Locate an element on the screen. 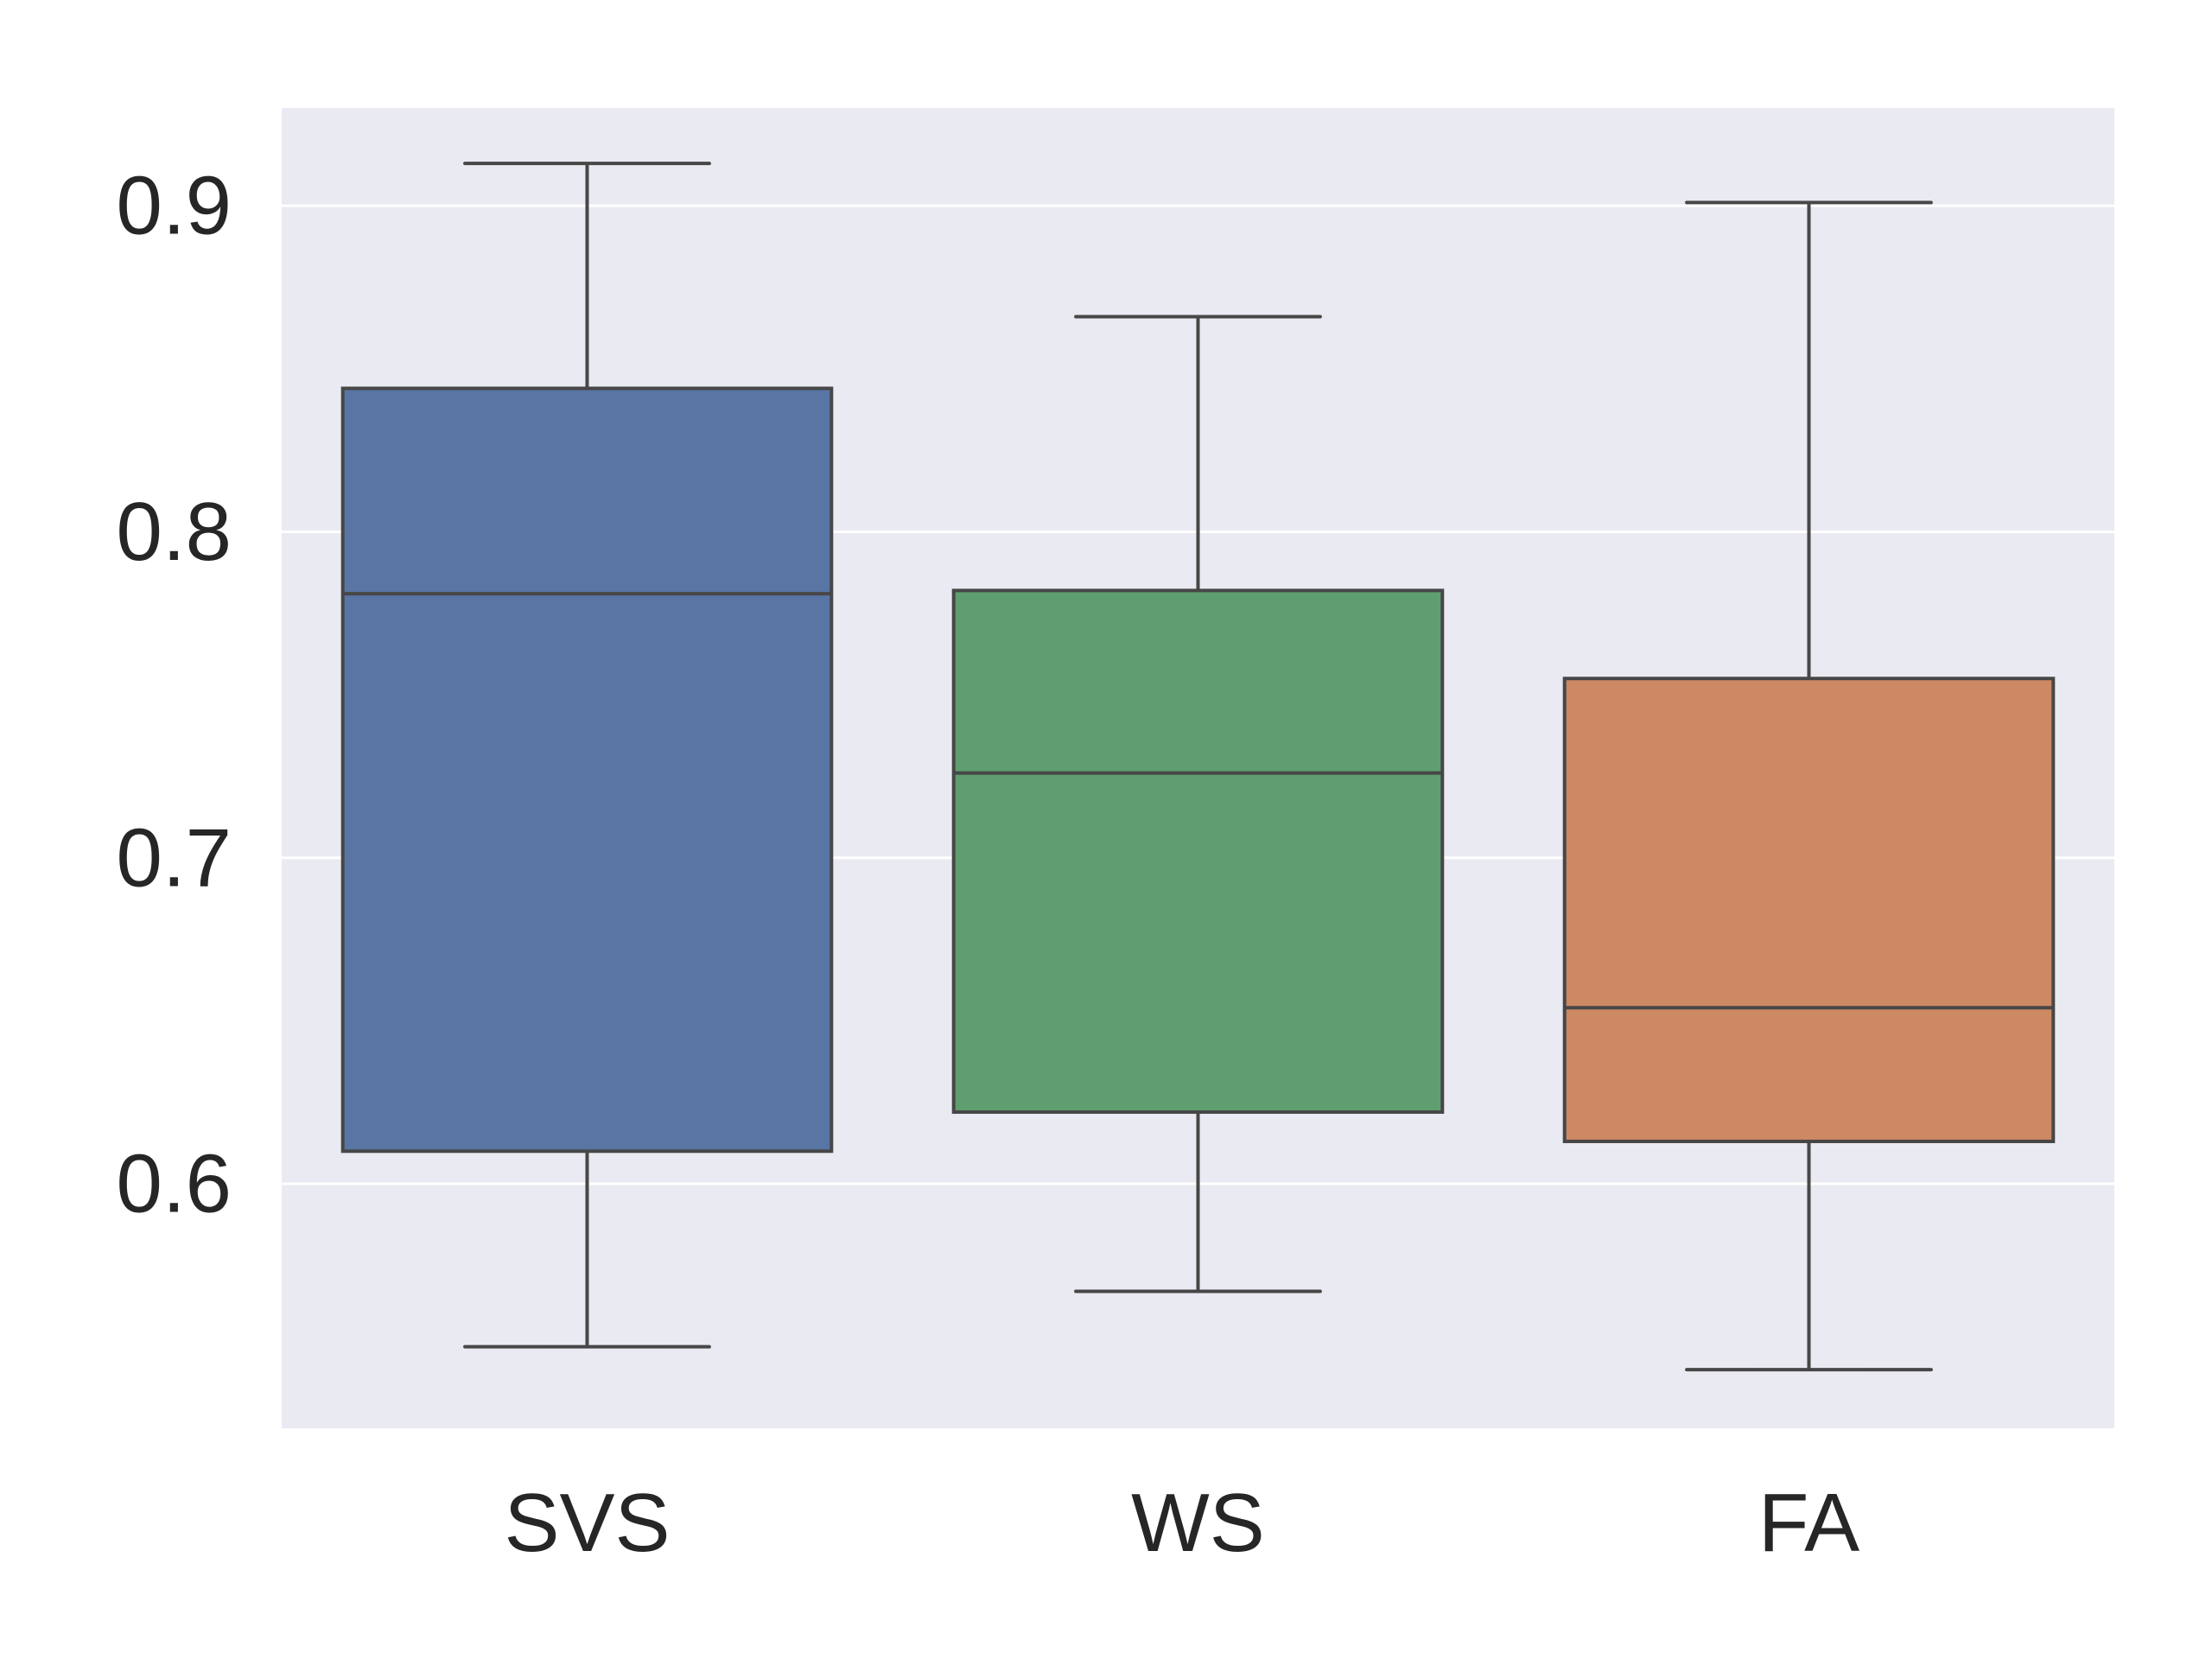 Image resolution: width=2212 pixels, height=1659 pixels. y-tick-labels: 0.6 0.7 0.8 0.9 is located at coordinates (174, 695).